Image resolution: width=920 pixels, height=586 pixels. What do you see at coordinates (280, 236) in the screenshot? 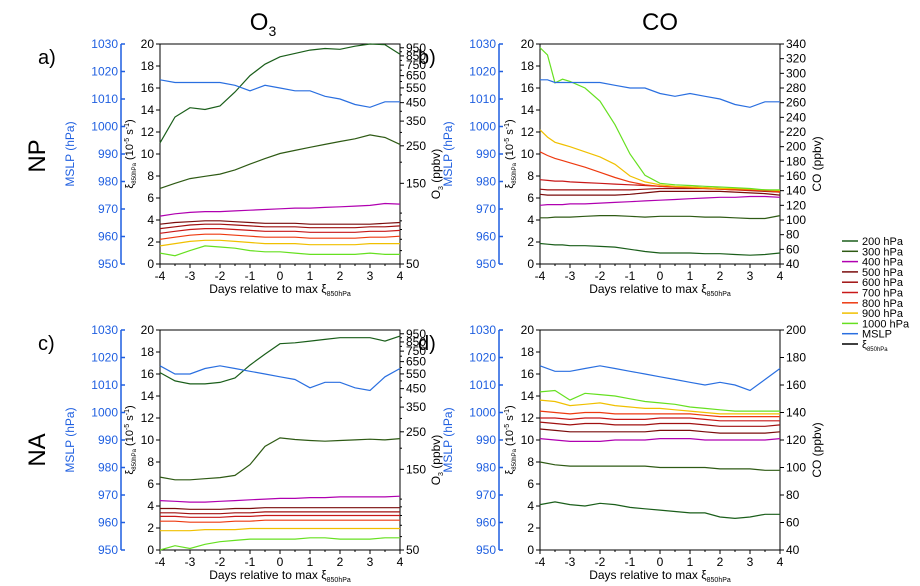
I see `series-line-a-800-hpa` at bounding box center [280, 236].